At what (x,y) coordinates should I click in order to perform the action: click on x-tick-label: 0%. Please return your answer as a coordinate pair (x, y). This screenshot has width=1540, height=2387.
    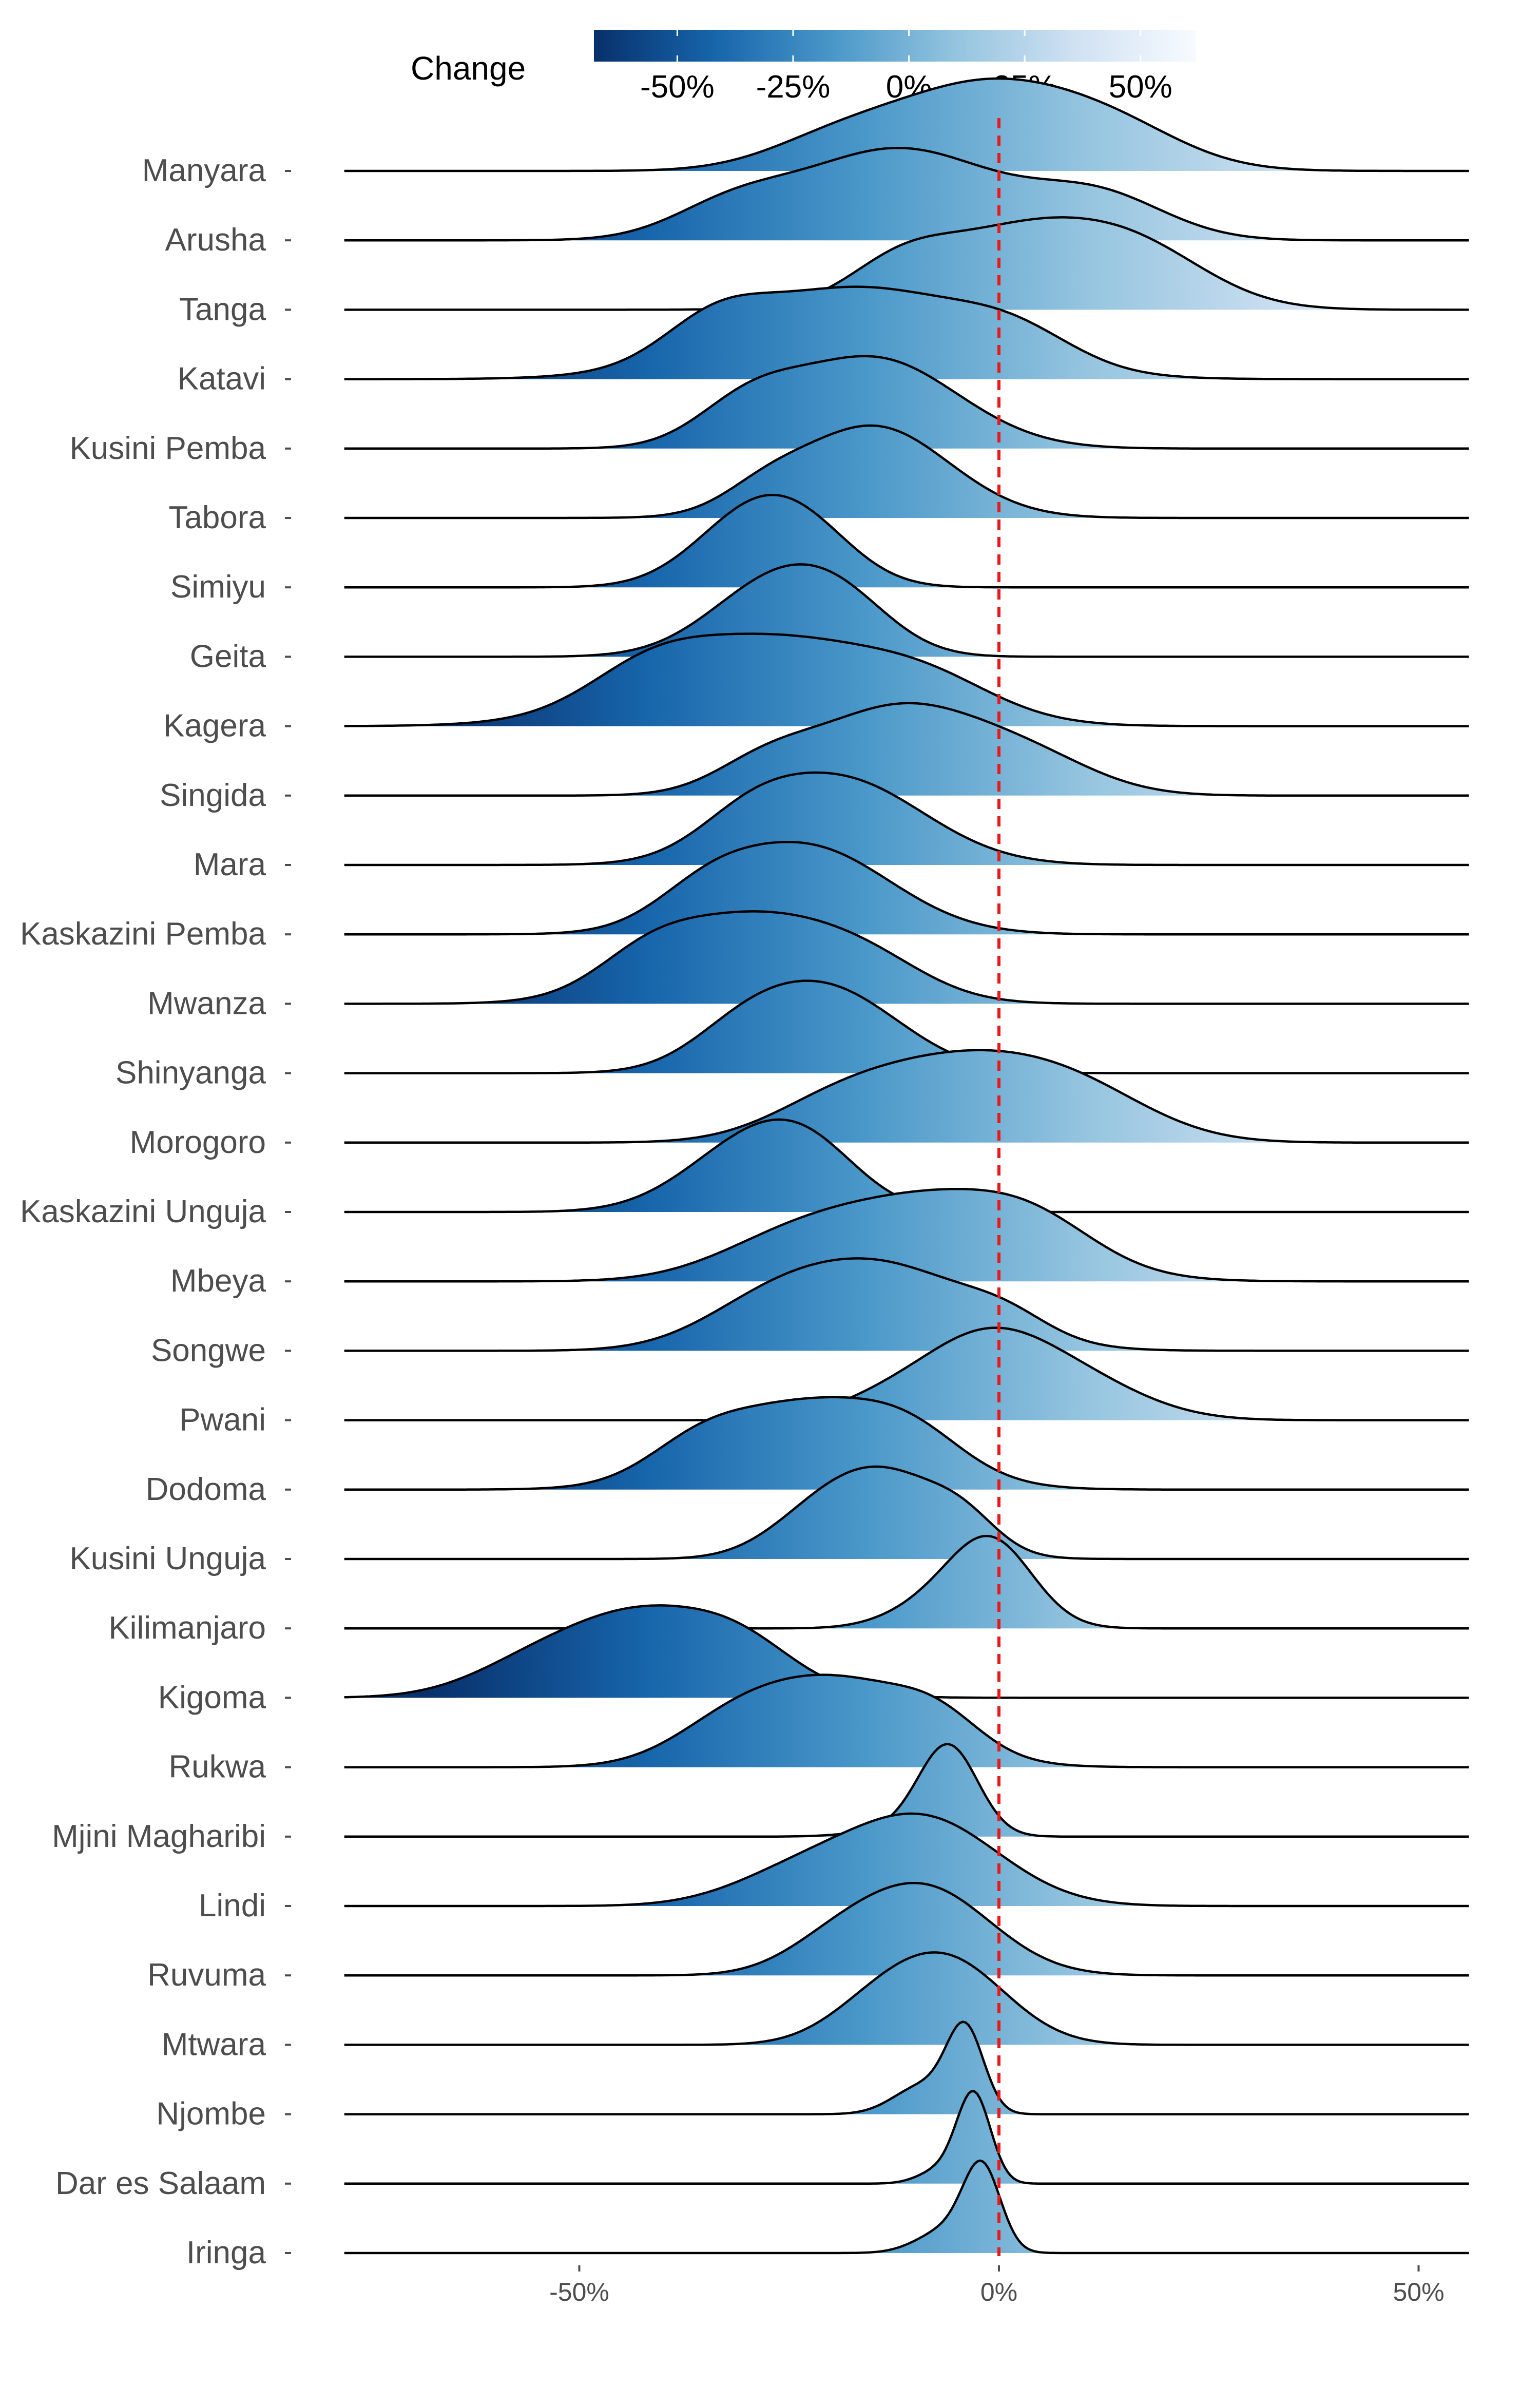
    Looking at the image, I should click on (998, 2292).